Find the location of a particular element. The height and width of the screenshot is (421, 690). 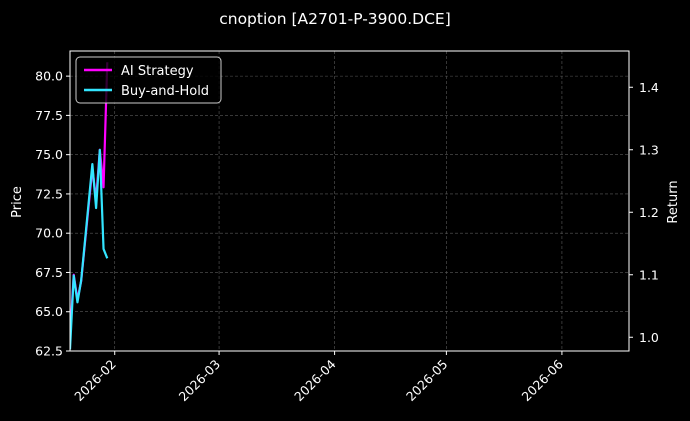

chart-title: cnoption [A2701-P-3900.DCE] is located at coordinates (335, 19).